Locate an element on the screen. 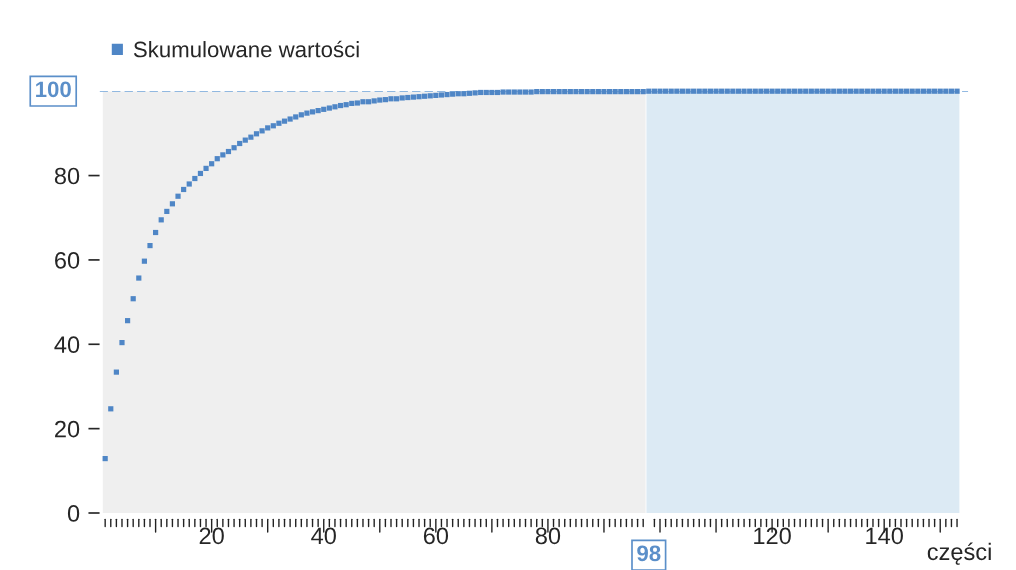 The width and height of the screenshot is (1016, 570). x-tick-label: 60 is located at coordinates (436, 536).